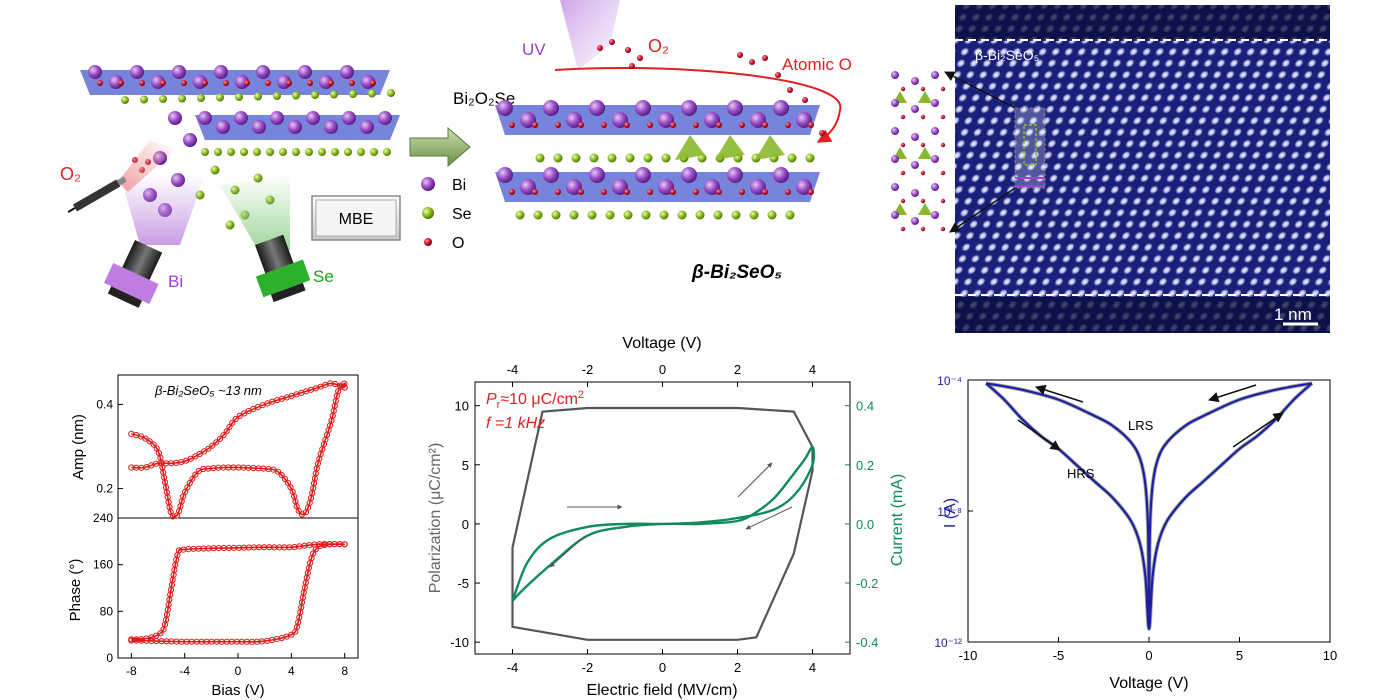  Describe the element at coordinates (865, 465) in the screenshot. I see `pe-y-right-tick: 0.2` at that location.